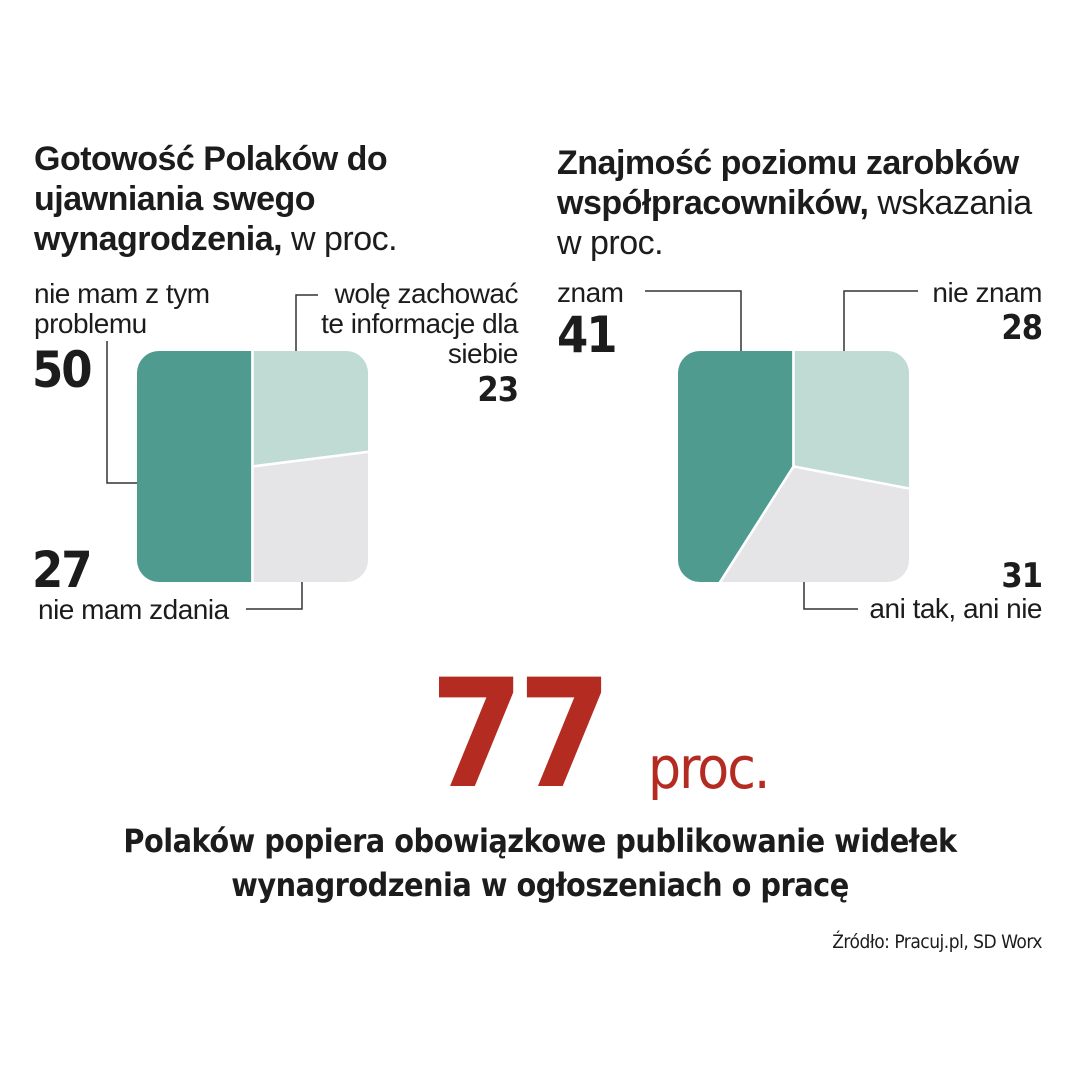  I want to click on chart-2-value-ani-tak-ani-nie: 31, so click(1022, 576).